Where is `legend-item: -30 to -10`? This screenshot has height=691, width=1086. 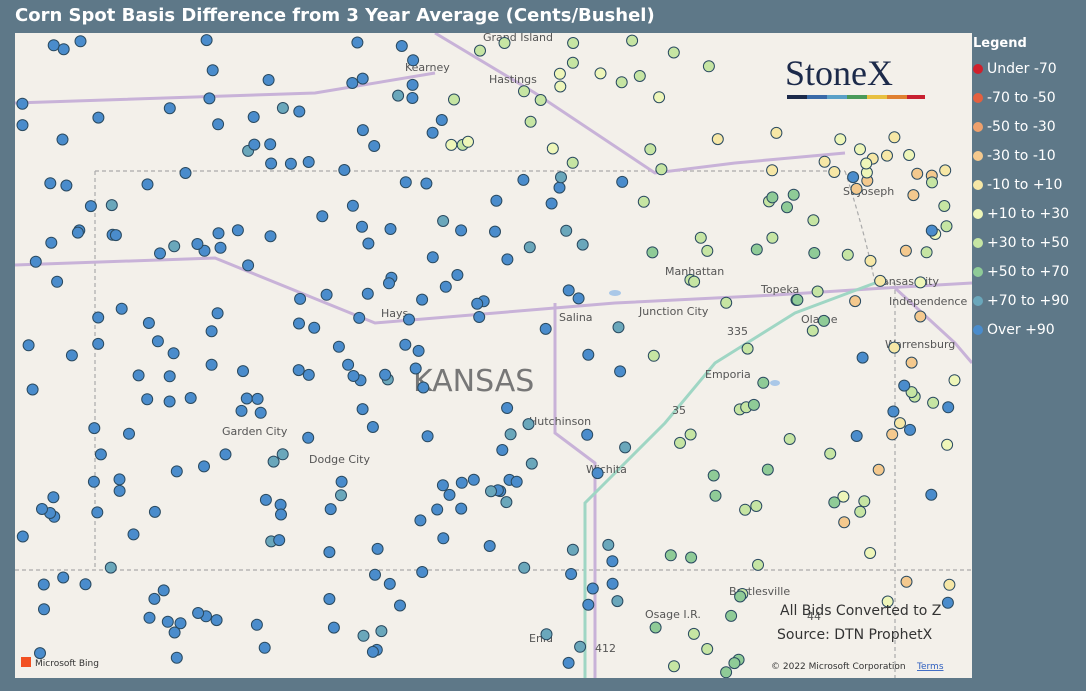 legend-item: -30 to -10 is located at coordinates (1028, 155).